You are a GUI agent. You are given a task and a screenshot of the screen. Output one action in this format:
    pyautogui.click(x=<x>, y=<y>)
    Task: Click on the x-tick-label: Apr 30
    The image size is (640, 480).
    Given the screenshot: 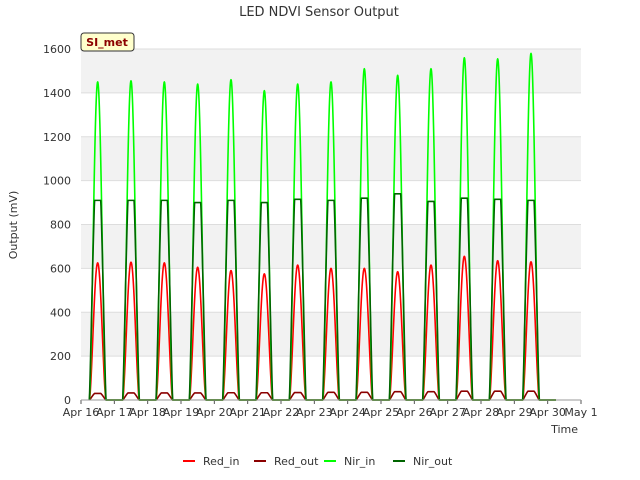 What is the action you would take?
    pyautogui.click(x=547, y=412)
    